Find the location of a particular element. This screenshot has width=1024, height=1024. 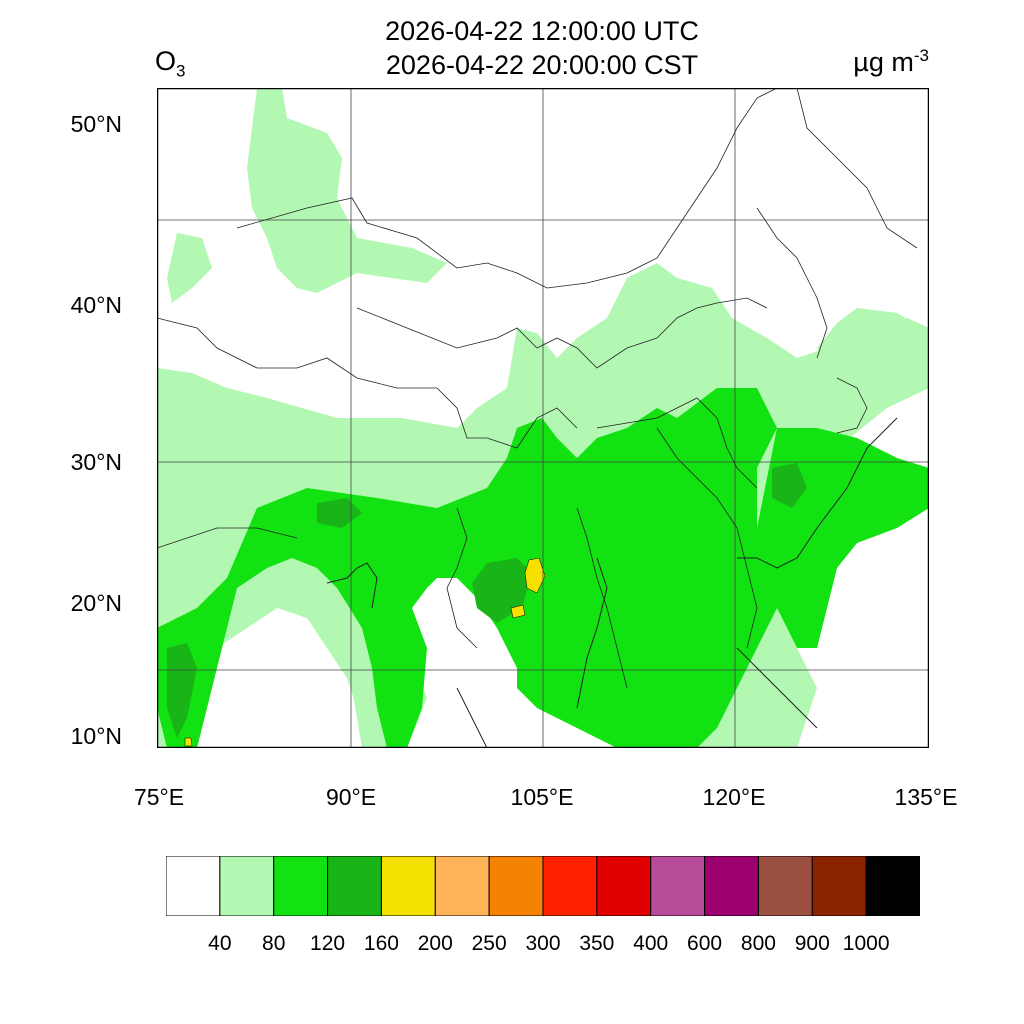

colorbar-tick-label: 160 is located at coordinates (381, 943).